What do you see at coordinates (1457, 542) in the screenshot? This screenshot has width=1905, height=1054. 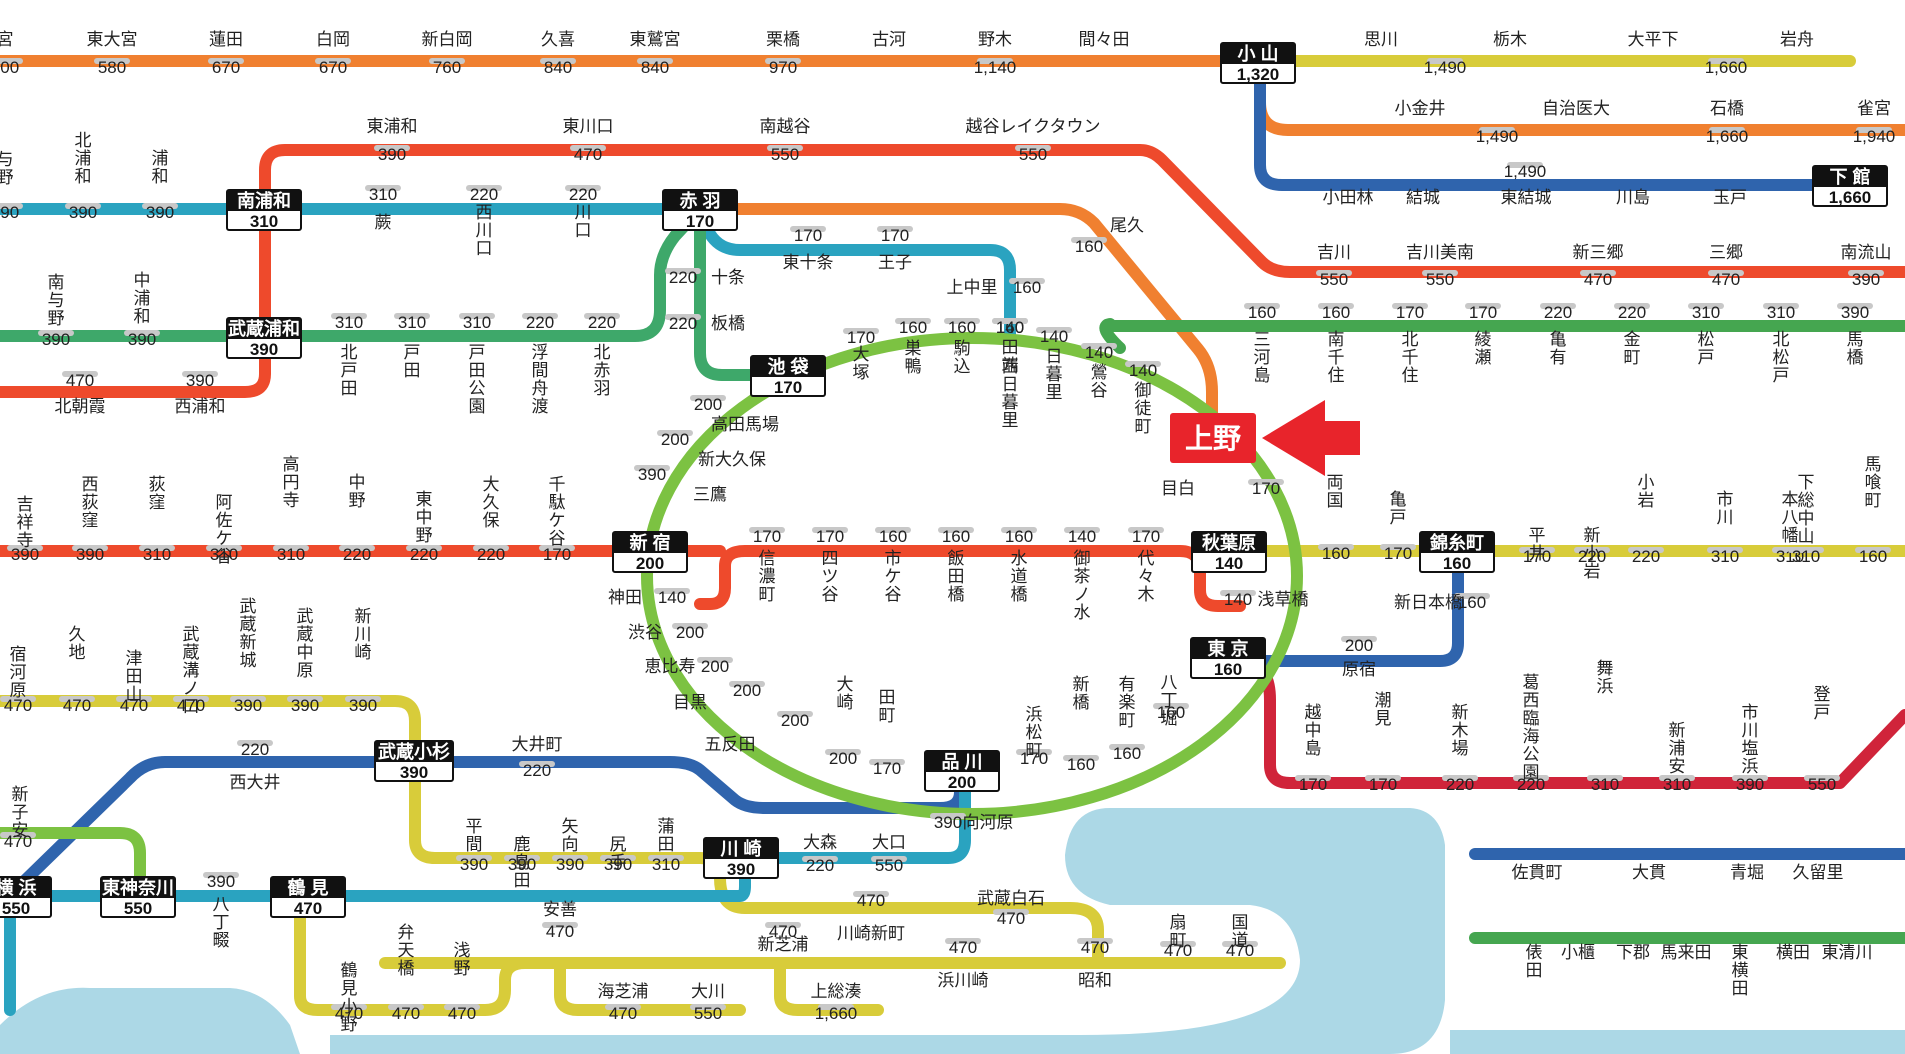 I see `transfer-station-name: 錦糸町` at bounding box center [1457, 542].